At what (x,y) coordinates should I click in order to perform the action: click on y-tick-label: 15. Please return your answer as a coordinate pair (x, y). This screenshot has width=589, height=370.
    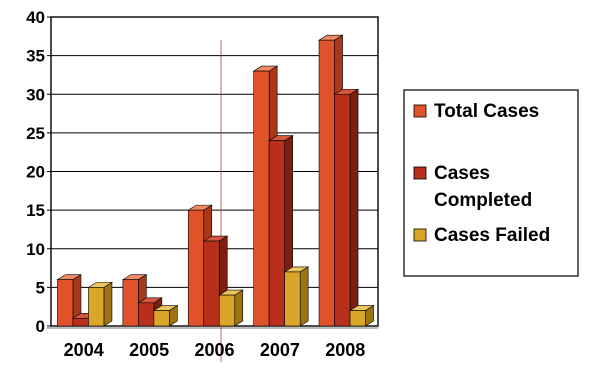
    Looking at the image, I should click on (35, 210).